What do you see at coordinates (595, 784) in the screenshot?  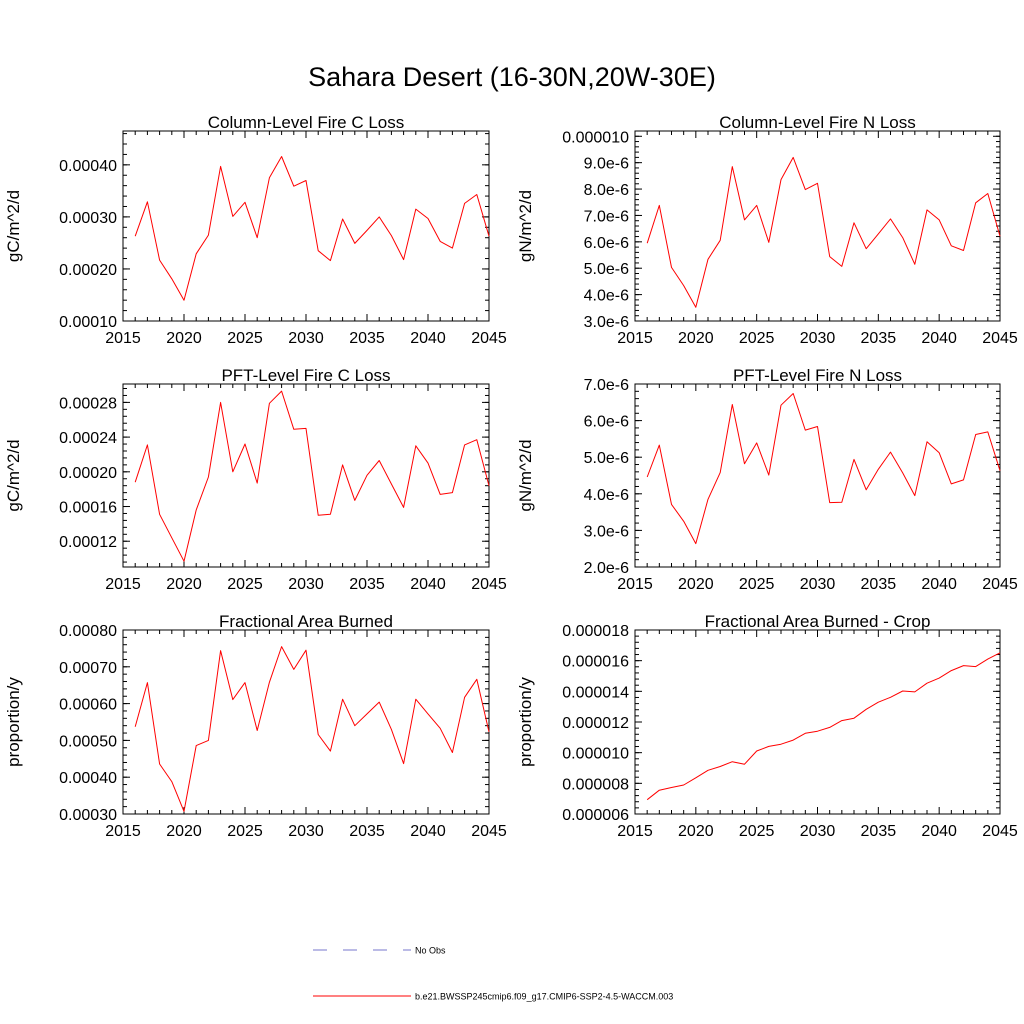 I see `y-tick-label: 0.000008` at bounding box center [595, 784].